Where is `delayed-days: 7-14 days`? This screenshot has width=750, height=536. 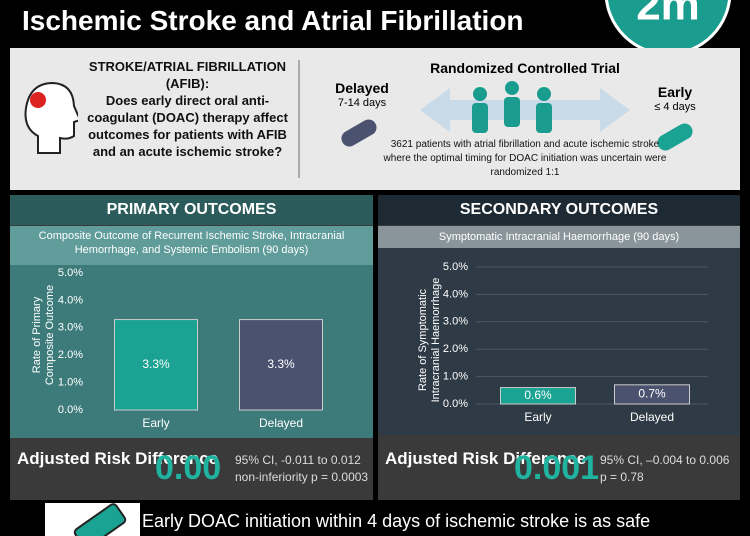 delayed-days: 7-14 days is located at coordinates (362, 103).